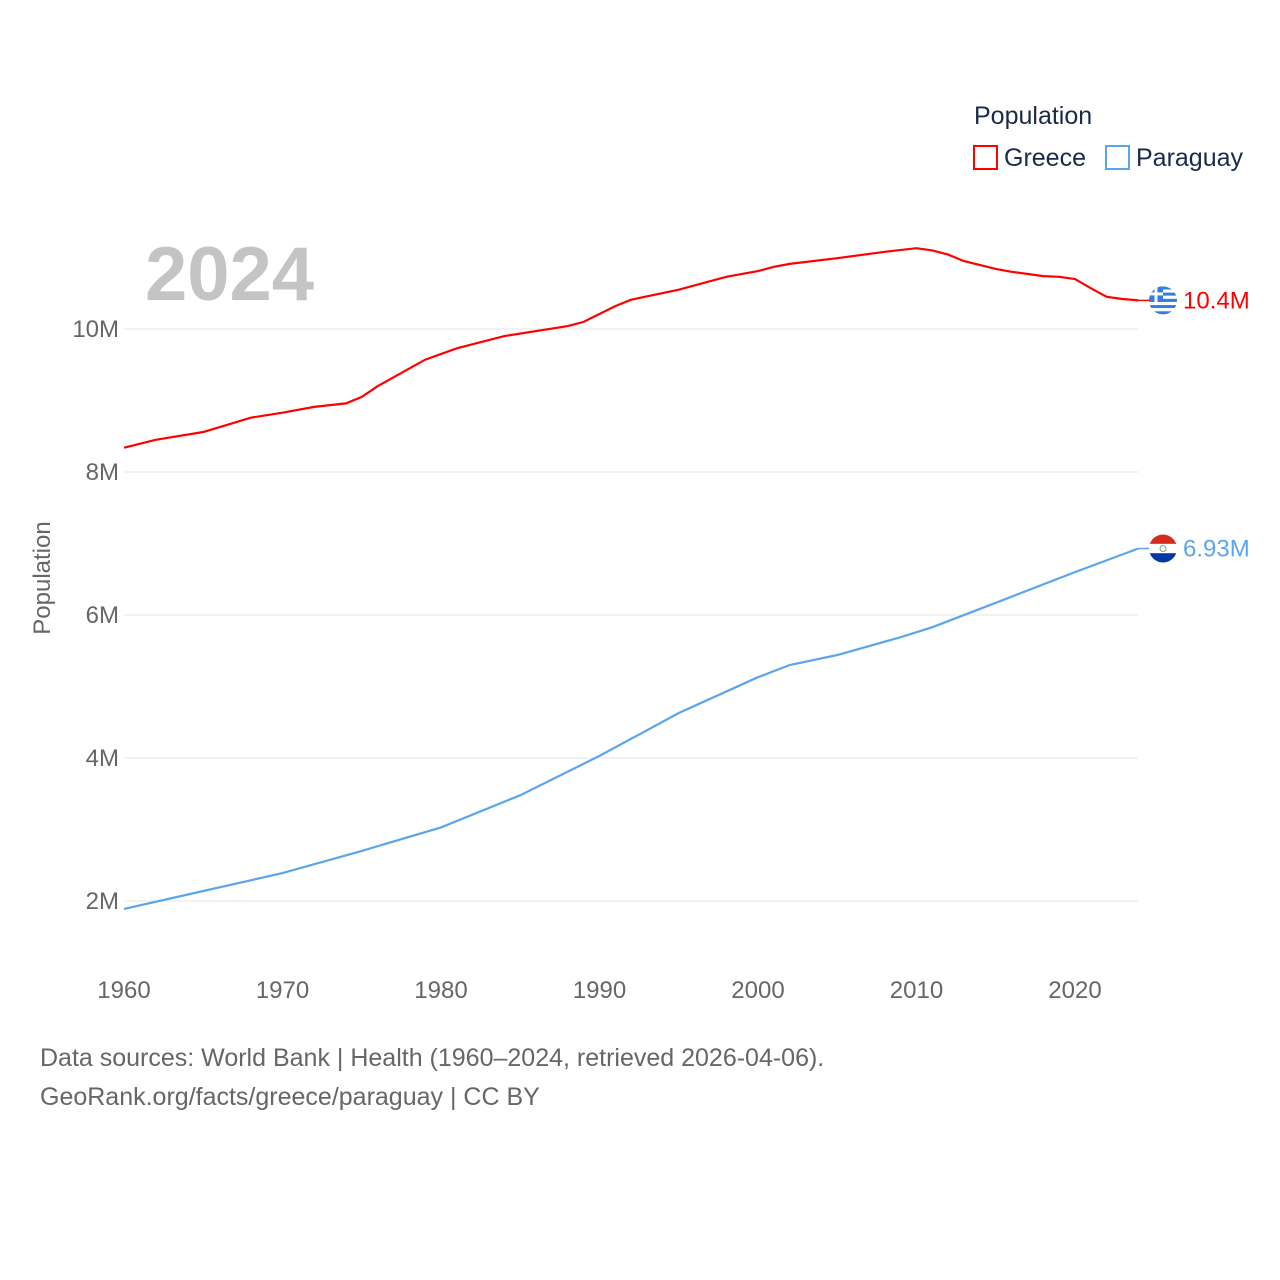  I want to click on x-tick-label: 2000, so click(757, 990).